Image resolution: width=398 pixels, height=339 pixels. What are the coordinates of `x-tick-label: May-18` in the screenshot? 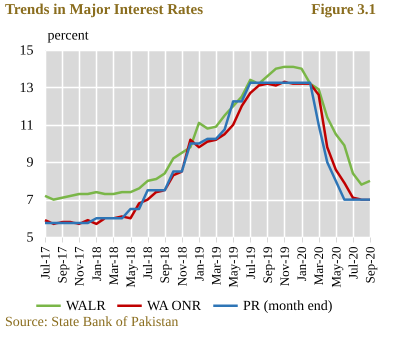 It's located at (130, 267).